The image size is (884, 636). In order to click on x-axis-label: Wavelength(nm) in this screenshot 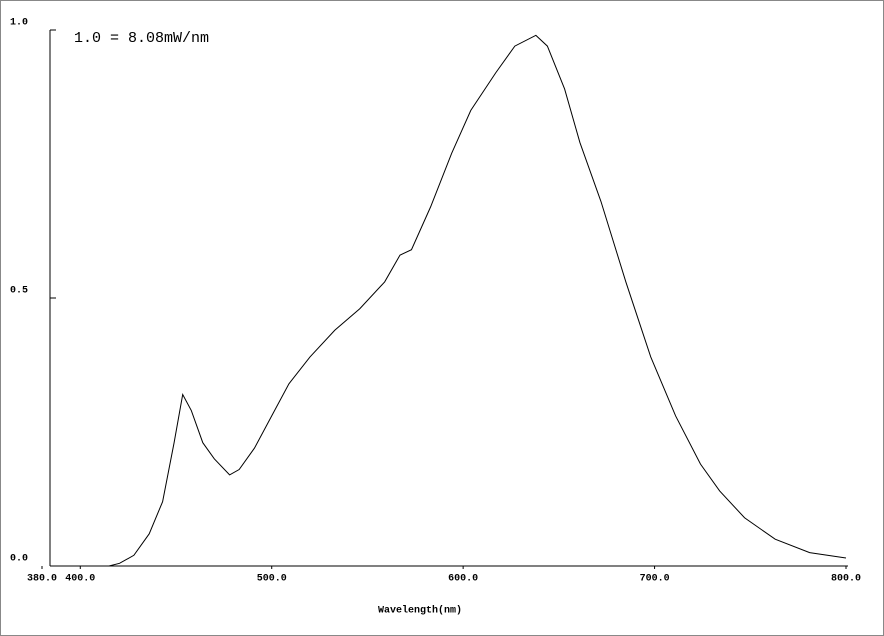, I will do `click(420, 611)`.